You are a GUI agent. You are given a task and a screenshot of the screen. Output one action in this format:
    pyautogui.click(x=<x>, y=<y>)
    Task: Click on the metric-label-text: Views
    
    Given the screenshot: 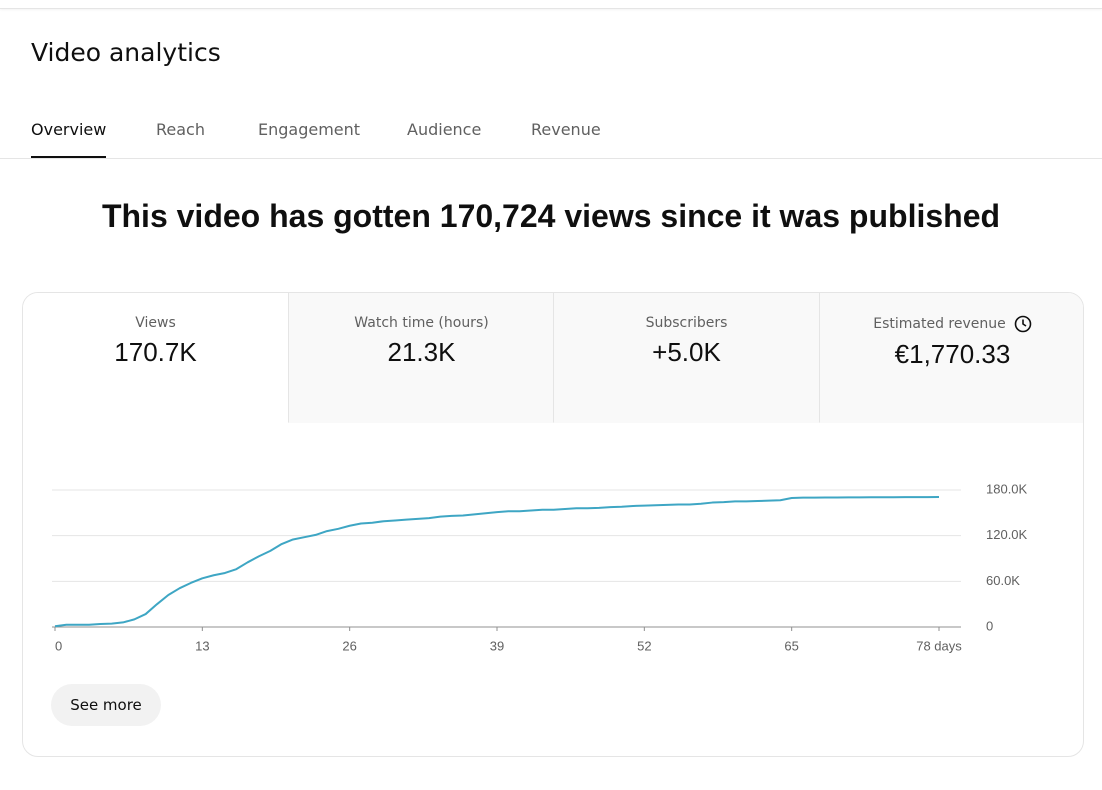 What is the action you would take?
    pyautogui.click(x=155, y=323)
    